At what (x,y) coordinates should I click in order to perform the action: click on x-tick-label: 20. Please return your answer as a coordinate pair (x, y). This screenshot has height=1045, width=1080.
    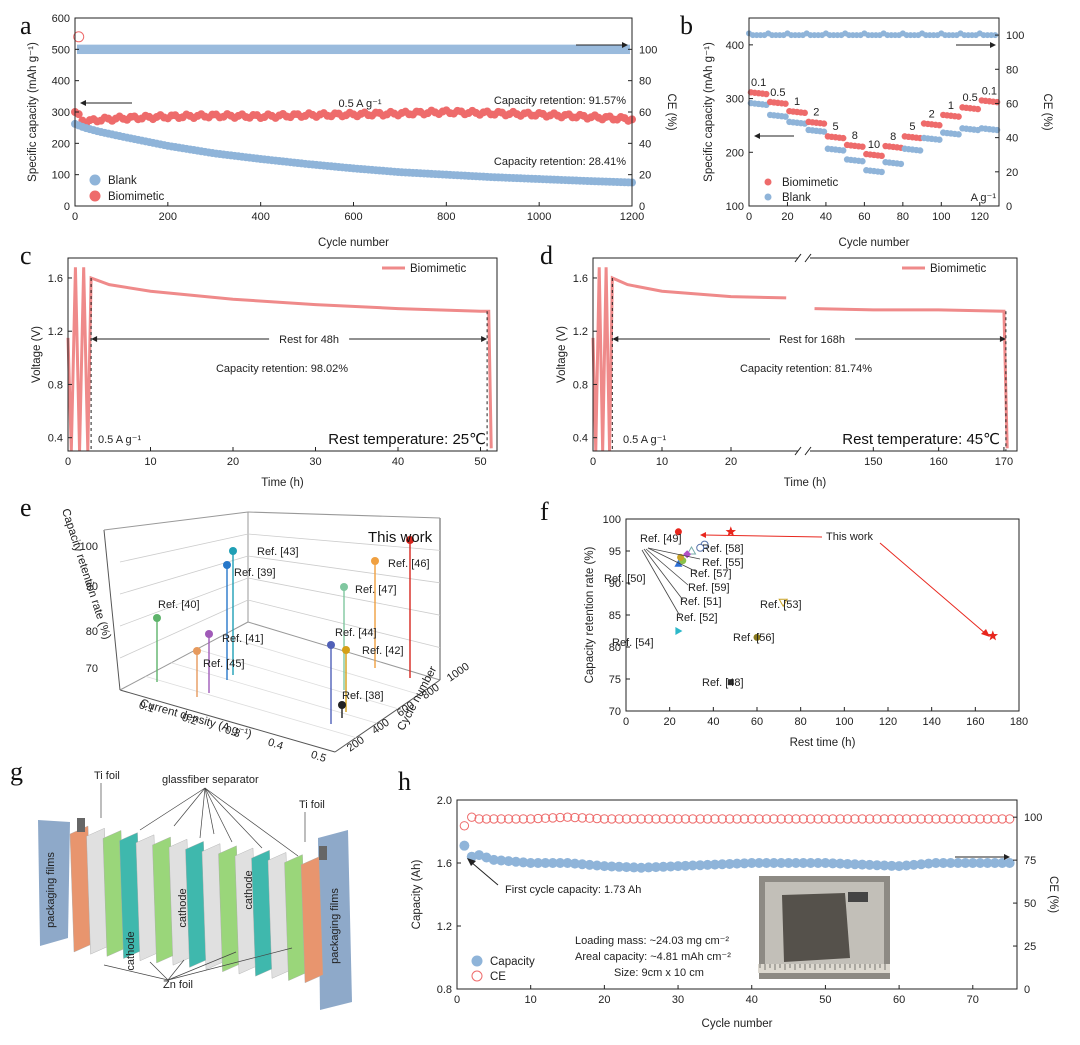
    Looking at the image, I should click on (731, 462).